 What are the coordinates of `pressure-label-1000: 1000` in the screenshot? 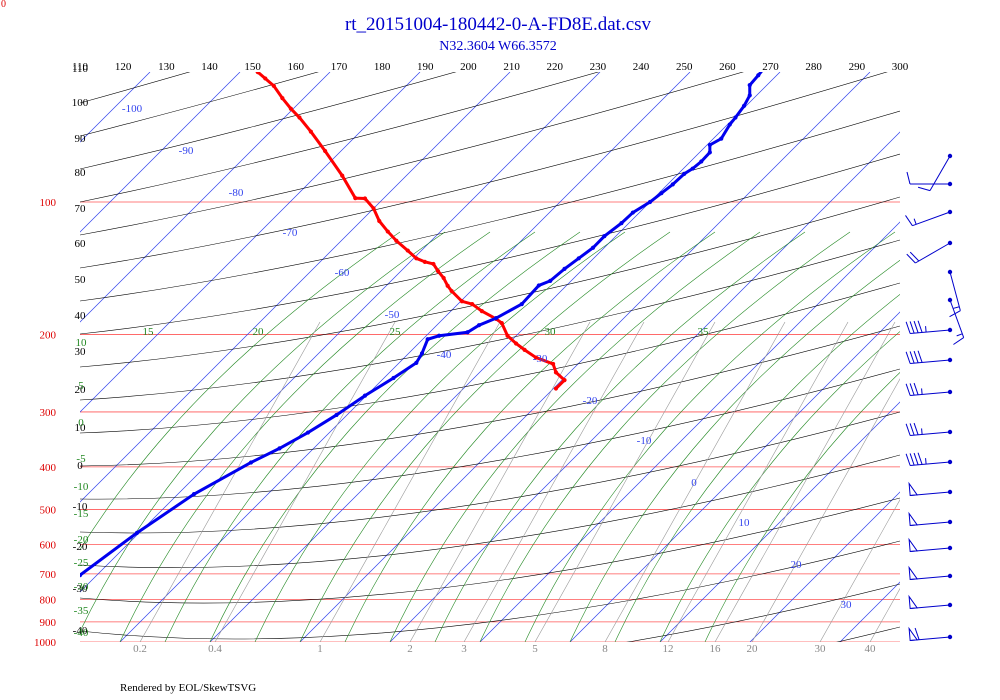 It's located at (45, 643).